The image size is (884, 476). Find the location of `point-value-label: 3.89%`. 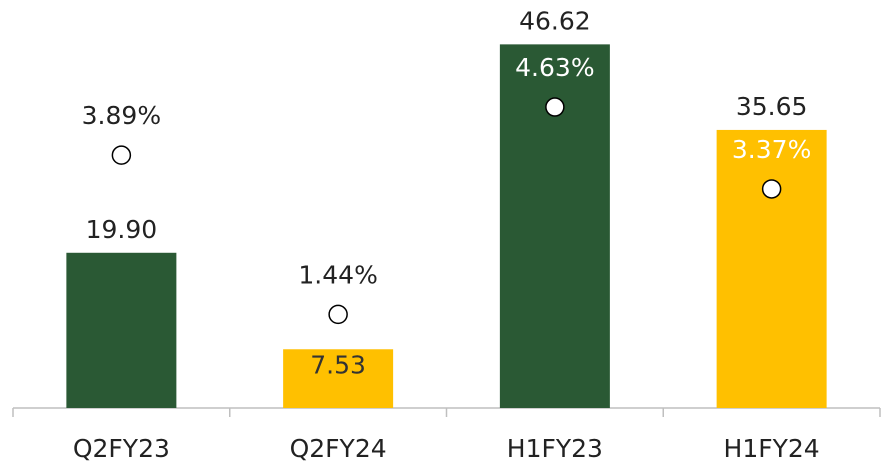

point-value-label: 3.89% is located at coordinates (121, 115).